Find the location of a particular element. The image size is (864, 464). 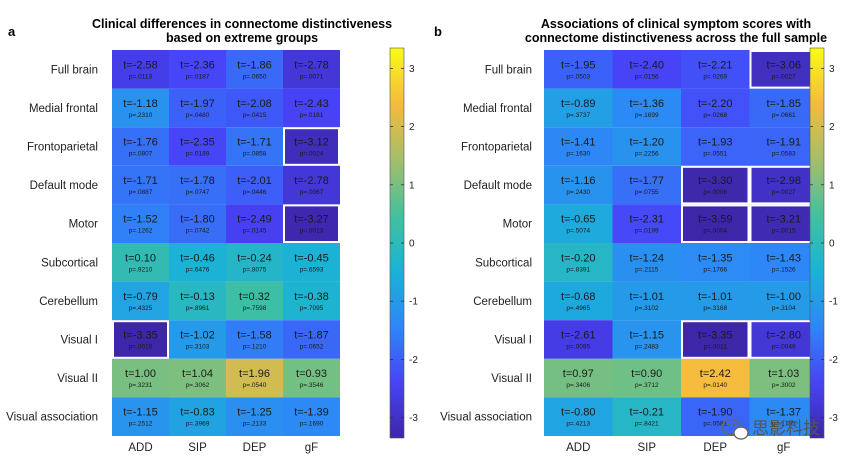

cell-p-label-a-9-2: p=.2133 is located at coordinates (255, 424).